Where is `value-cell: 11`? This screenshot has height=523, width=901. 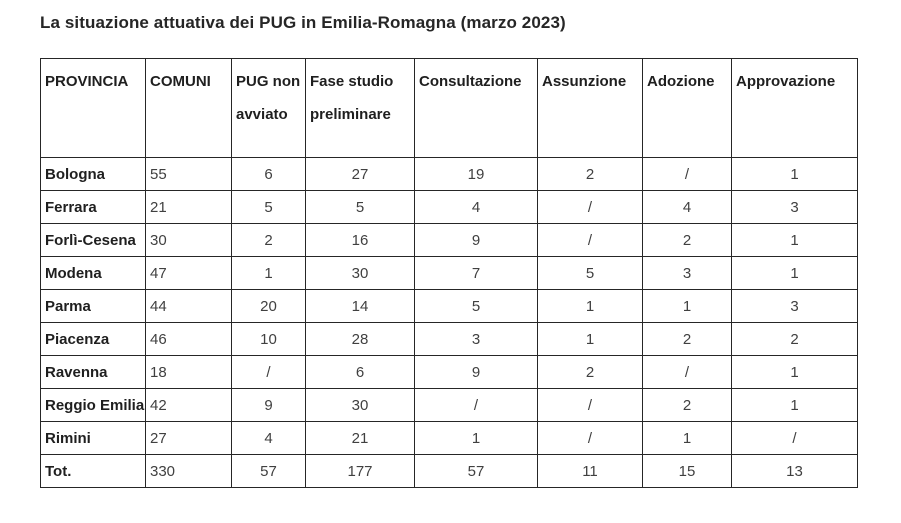 value-cell: 11 is located at coordinates (590, 471).